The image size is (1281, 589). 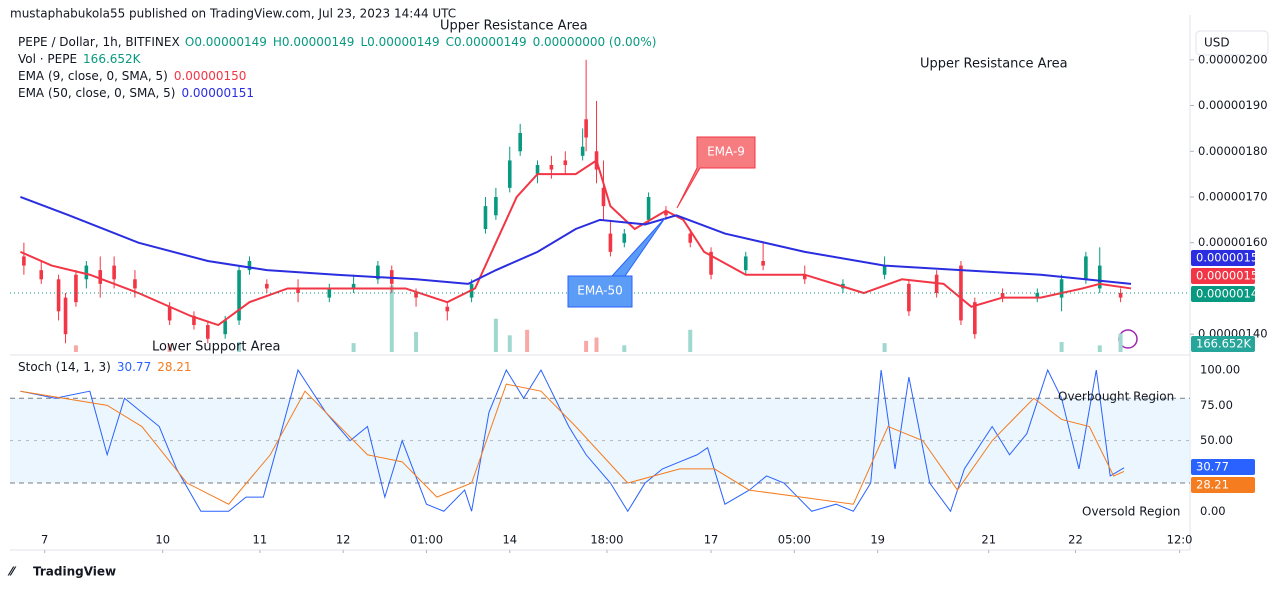 I want to click on currency: USD, so click(x=1217, y=43).